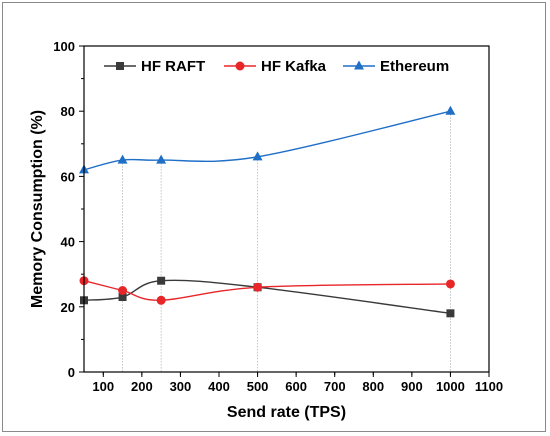 The image size is (550, 436). I want to click on x-tick-label: 700, so click(335, 386).